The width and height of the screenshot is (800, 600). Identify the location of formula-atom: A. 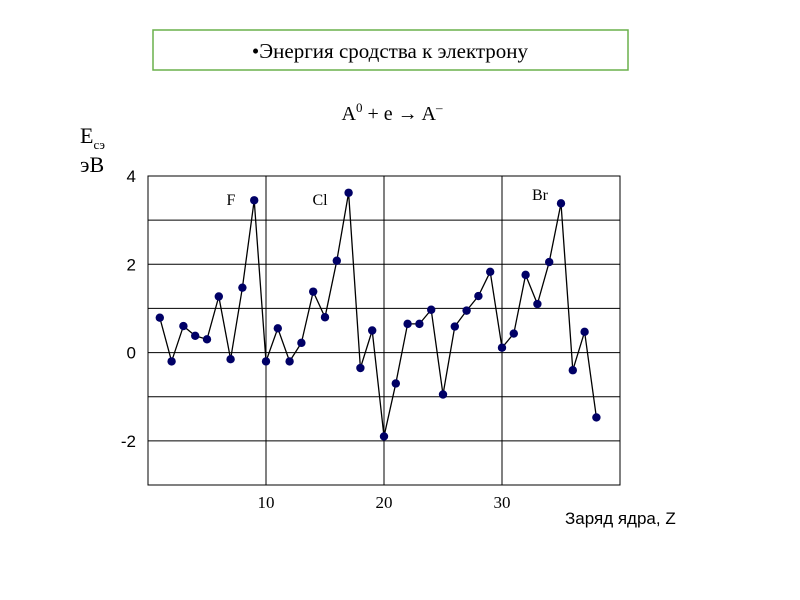
(349, 114).